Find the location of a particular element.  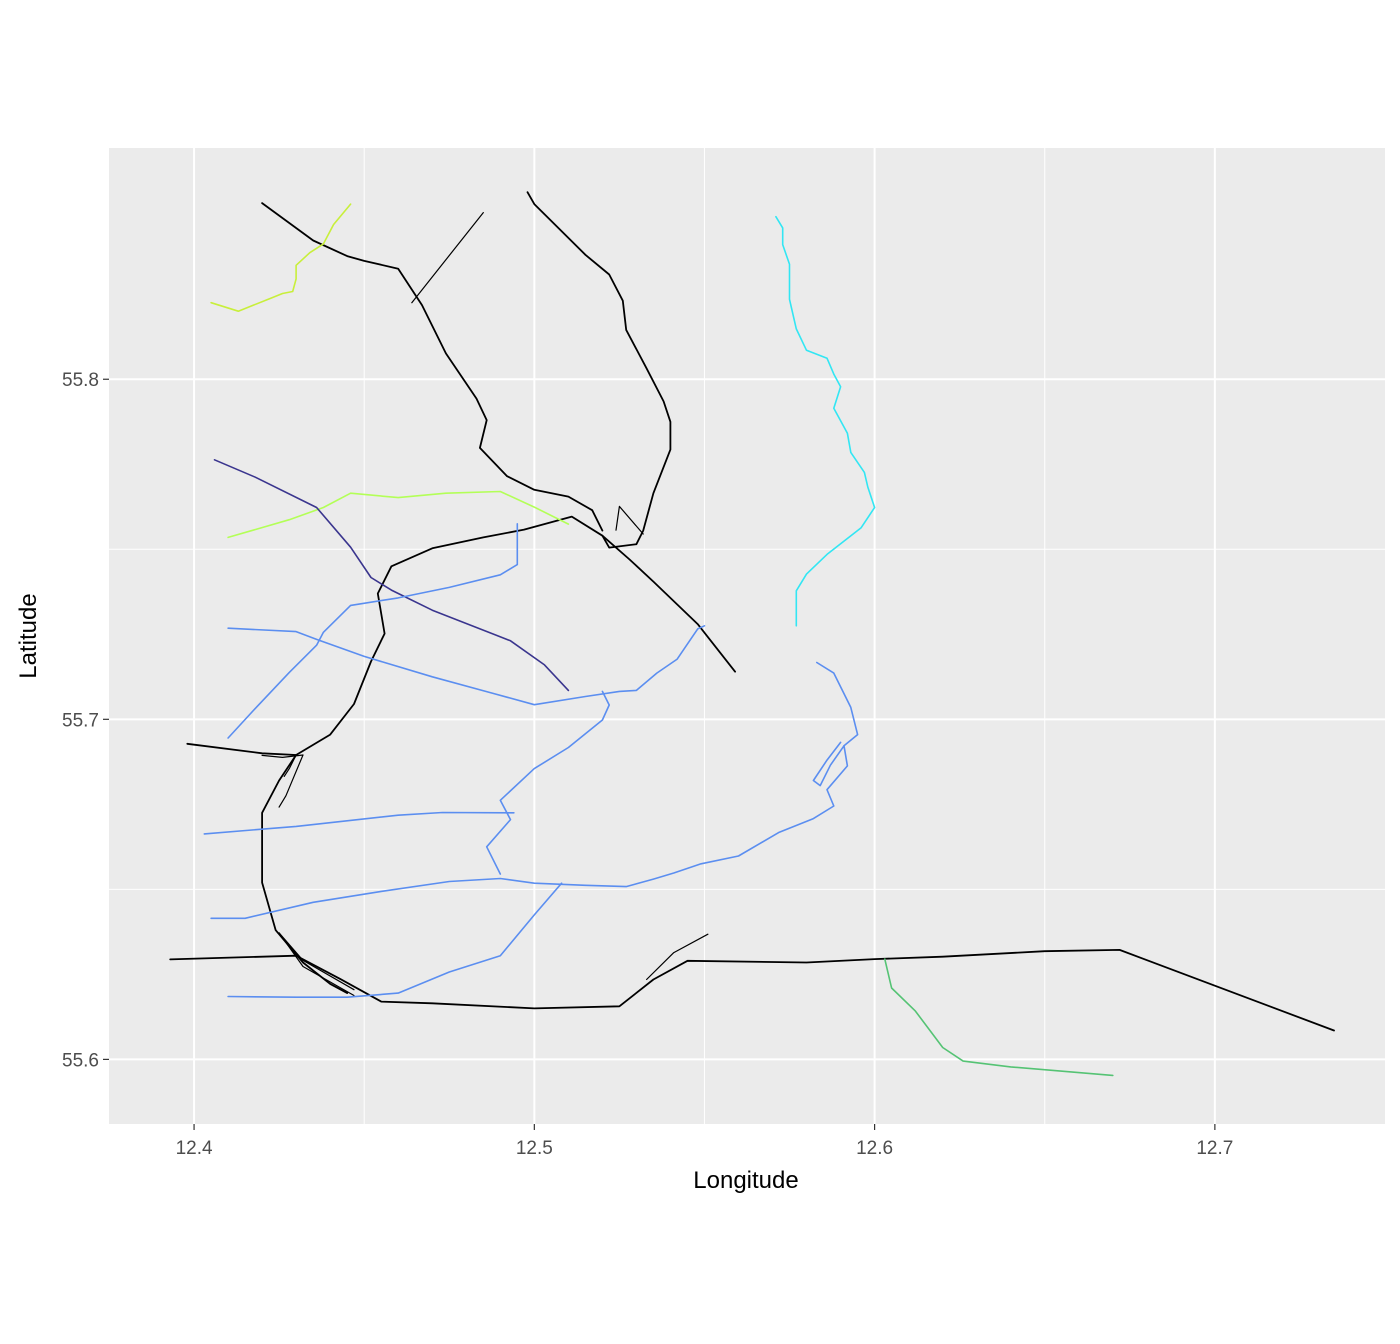

x-tick-label: 12.5 is located at coordinates (534, 1148).